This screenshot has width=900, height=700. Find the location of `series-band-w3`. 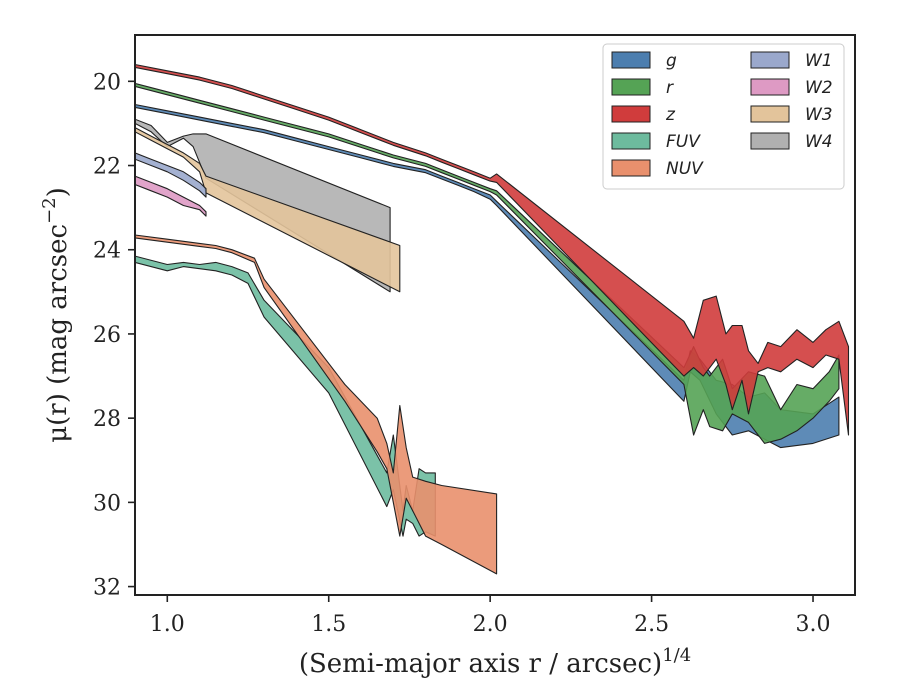

series-band-w3 is located at coordinates (268, 210).